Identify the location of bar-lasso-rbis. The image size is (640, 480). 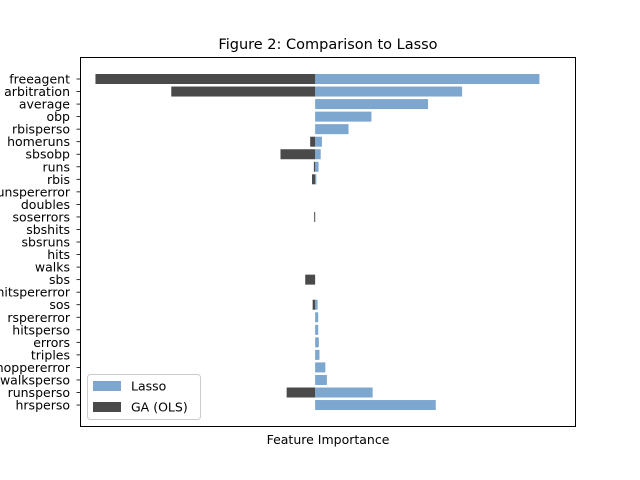
(316, 179).